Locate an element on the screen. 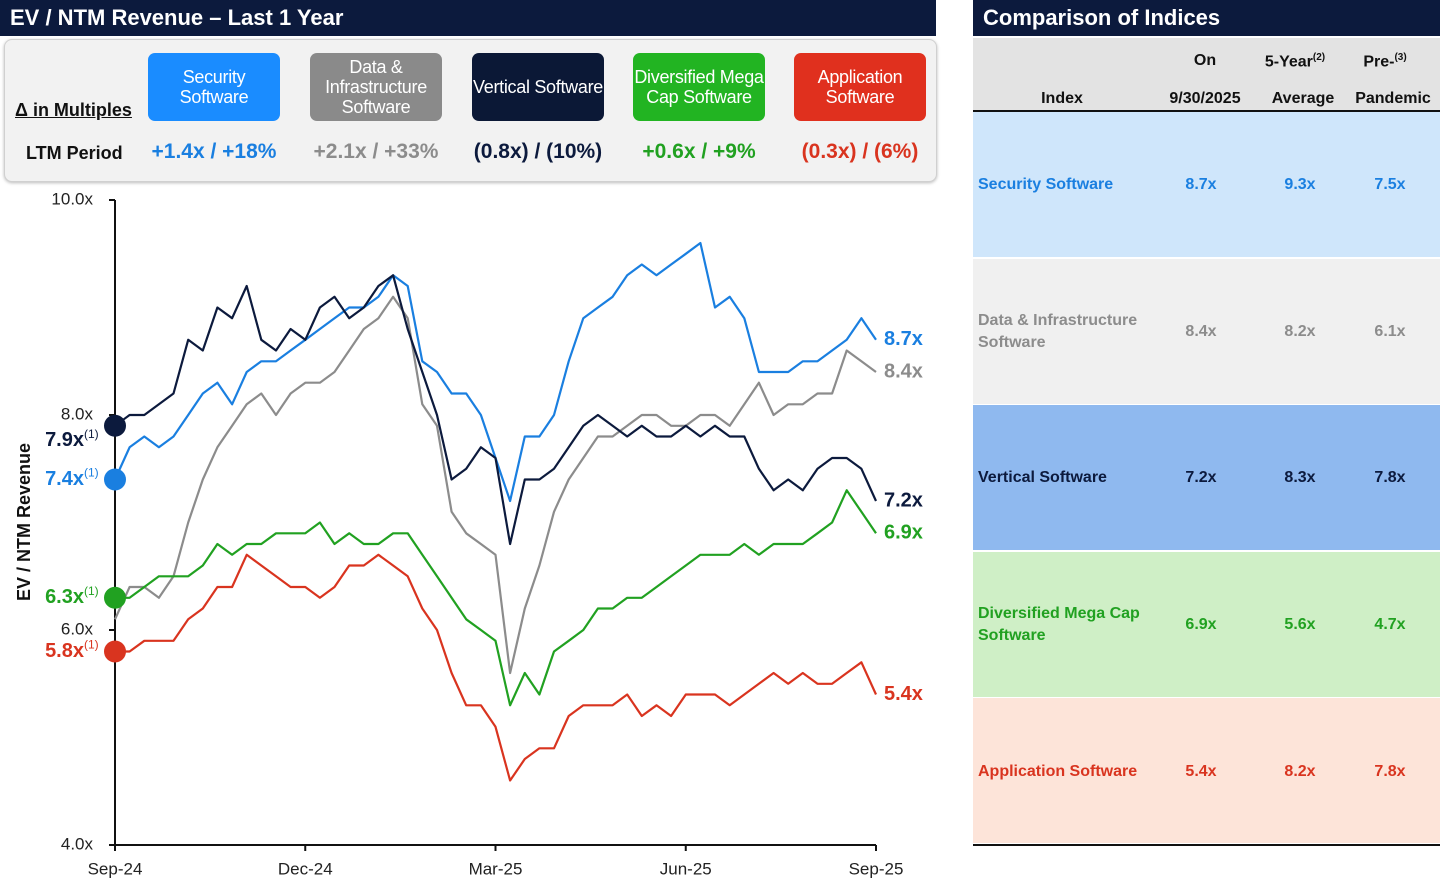  column-note: (3) is located at coordinates (1400, 57).